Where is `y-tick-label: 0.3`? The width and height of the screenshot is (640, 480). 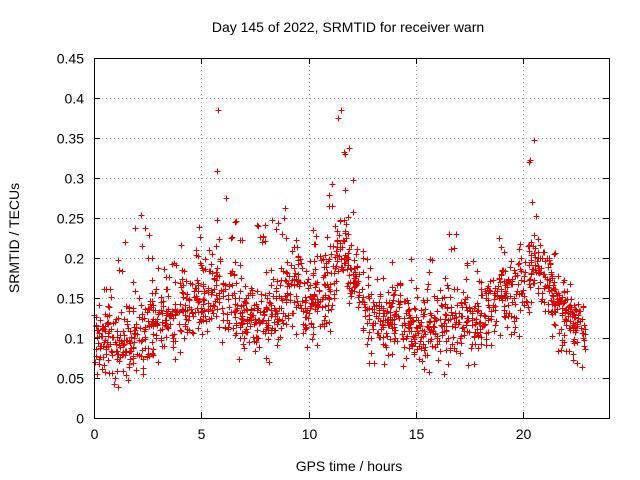
y-tick-label: 0.3 is located at coordinates (75, 179).